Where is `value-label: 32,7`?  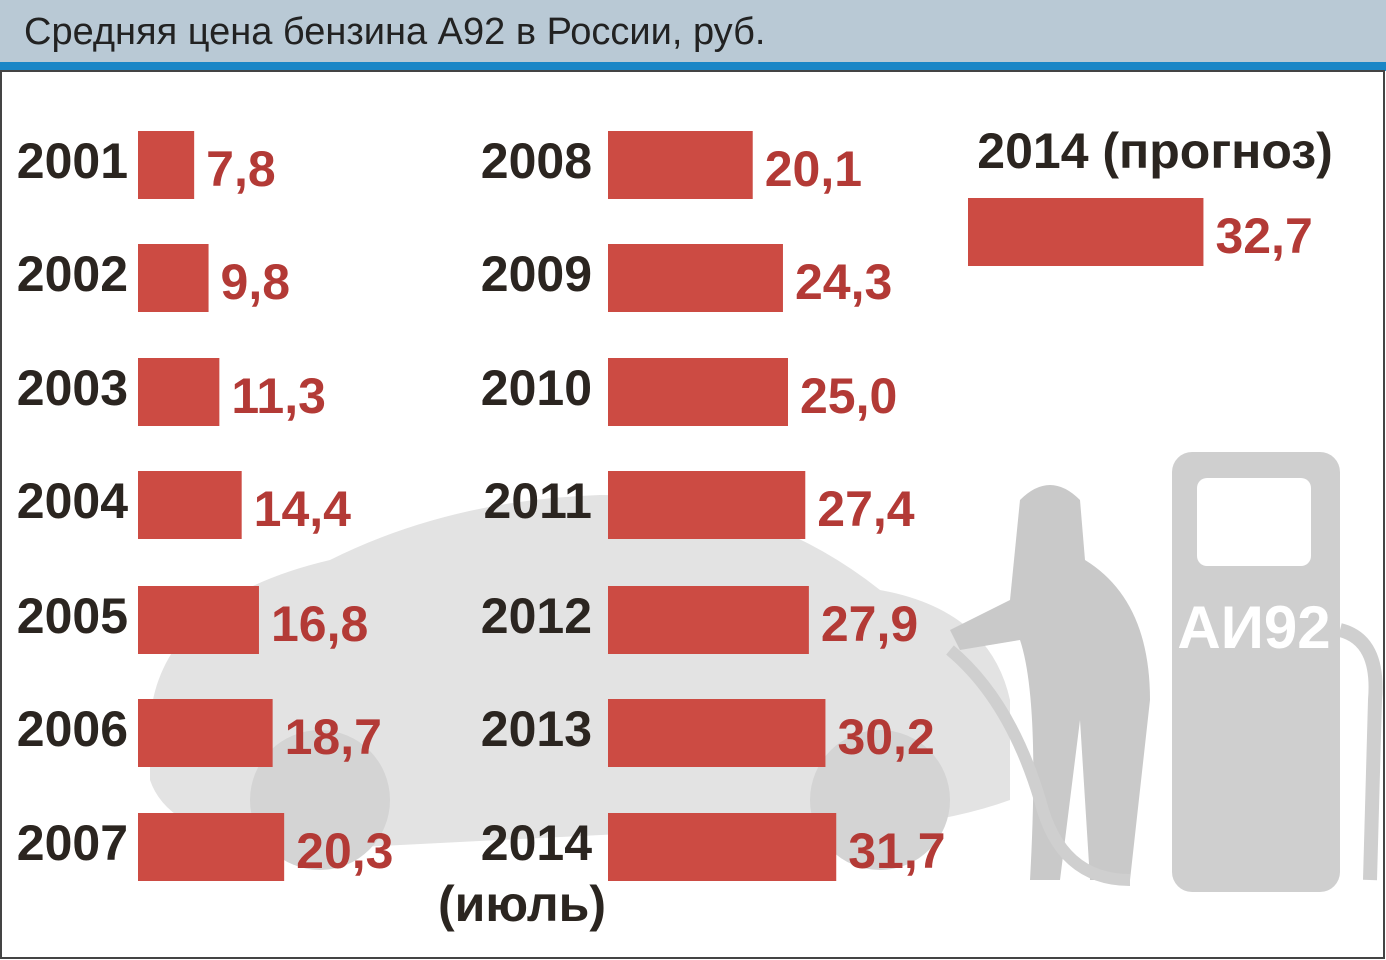
value-label: 32,7 is located at coordinates (1263, 236).